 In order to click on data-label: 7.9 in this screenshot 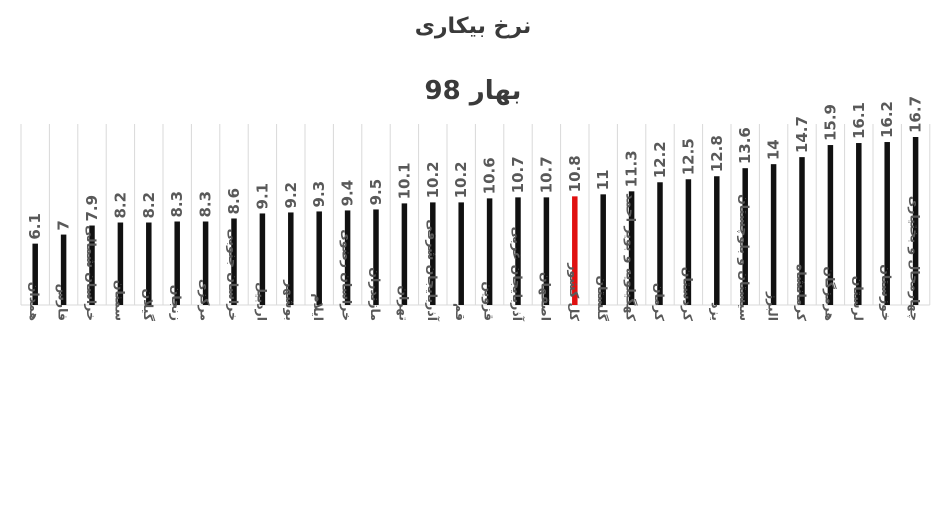, I will do `click(92, 208)`.